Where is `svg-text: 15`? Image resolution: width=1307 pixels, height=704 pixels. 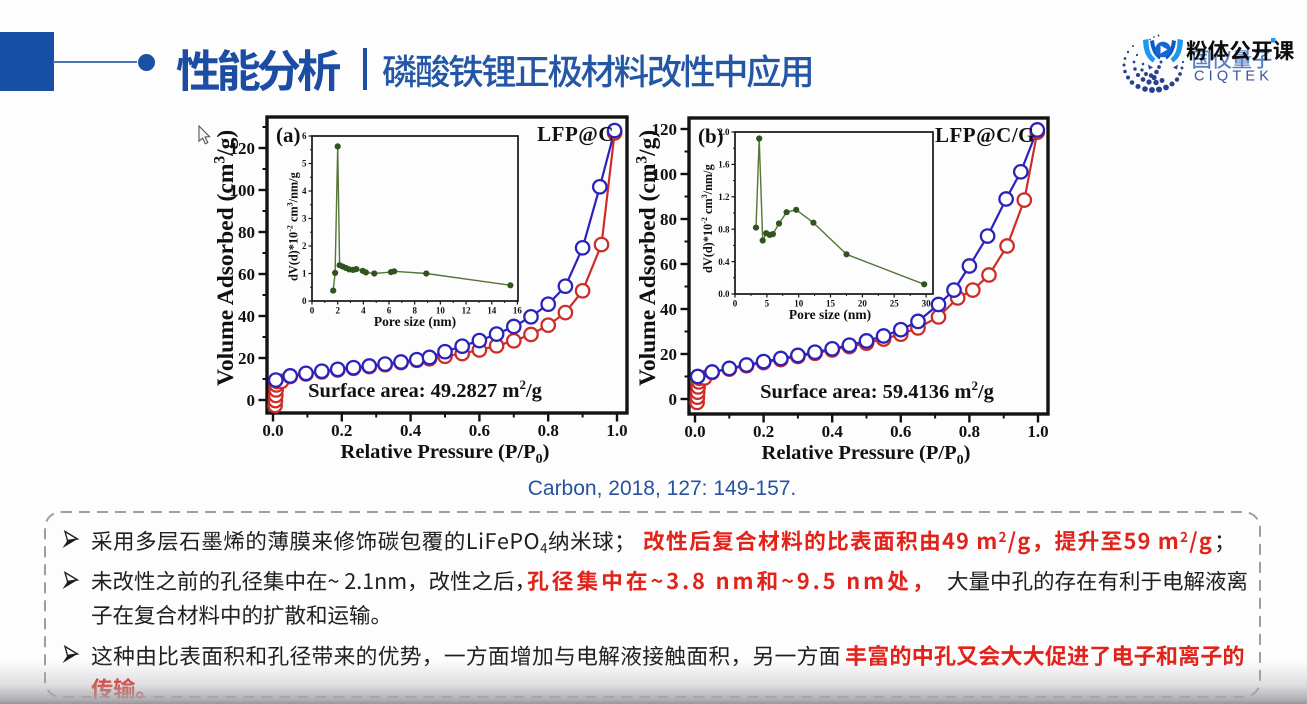
svg-text: 15 is located at coordinates (831, 304).